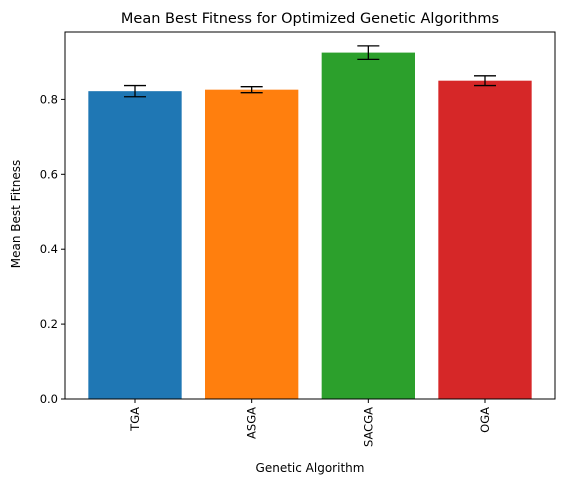 The width and height of the screenshot is (567, 491). Describe the element at coordinates (252, 423) in the screenshot. I see `x-tick-label: ASGA` at that location.